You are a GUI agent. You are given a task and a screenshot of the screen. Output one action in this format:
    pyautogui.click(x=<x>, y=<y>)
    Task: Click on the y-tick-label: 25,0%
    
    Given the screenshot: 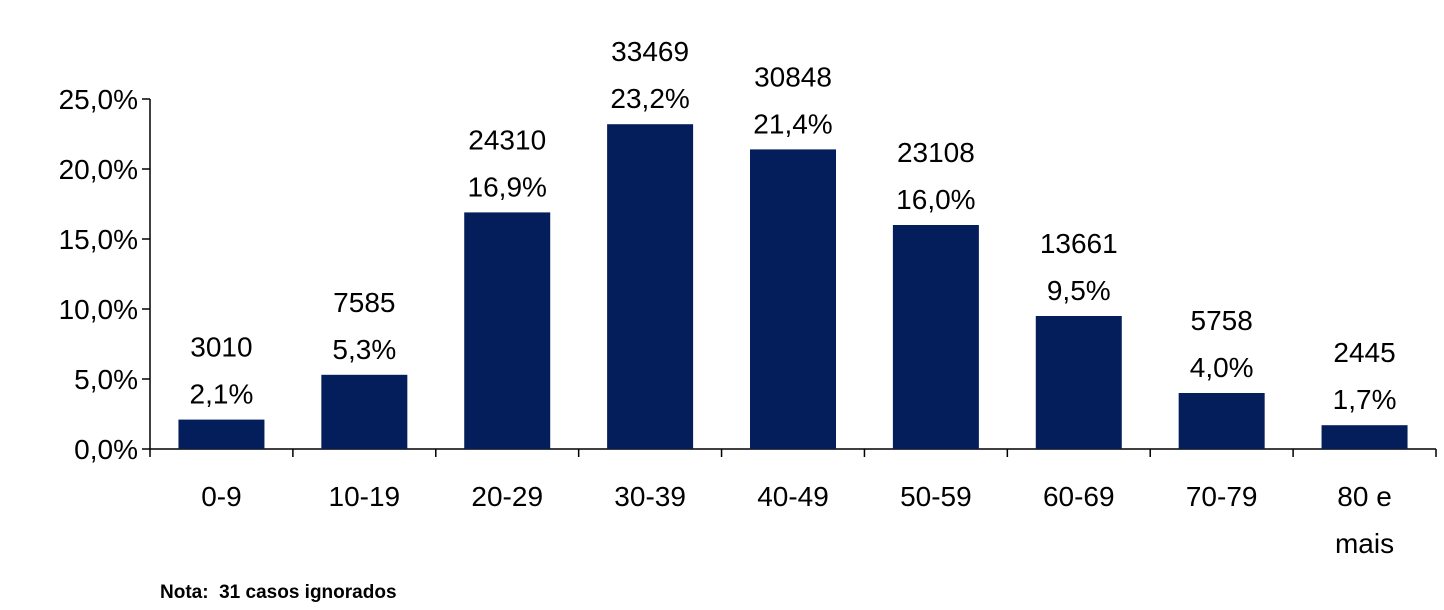 What is the action you would take?
    pyautogui.click(x=98, y=99)
    